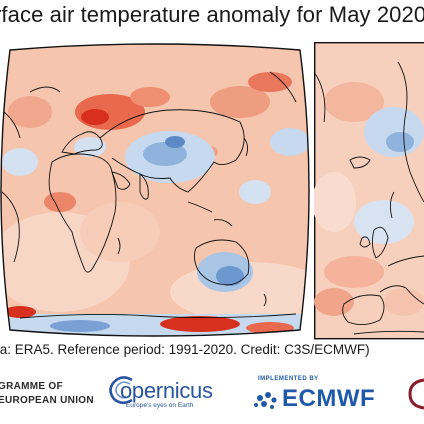 The height and width of the screenshot is (424, 424). Describe the element at coordinates (329, 398) in the screenshot. I see `ecmwf-wordmark: ECMWF` at that location.